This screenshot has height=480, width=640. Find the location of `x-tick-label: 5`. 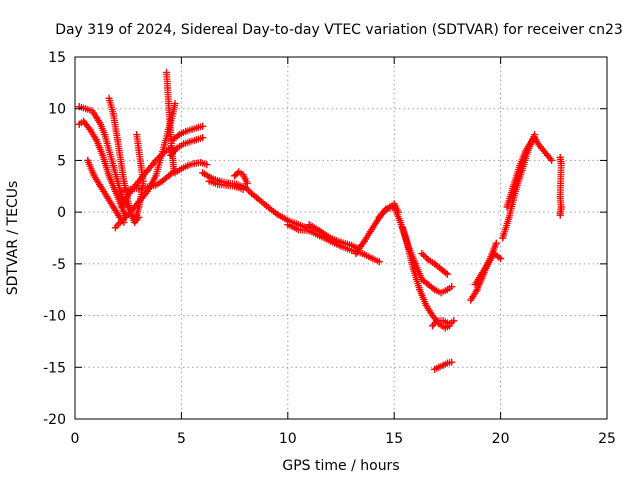

x-tick-label: 5 is located at coordinates (181, 439).